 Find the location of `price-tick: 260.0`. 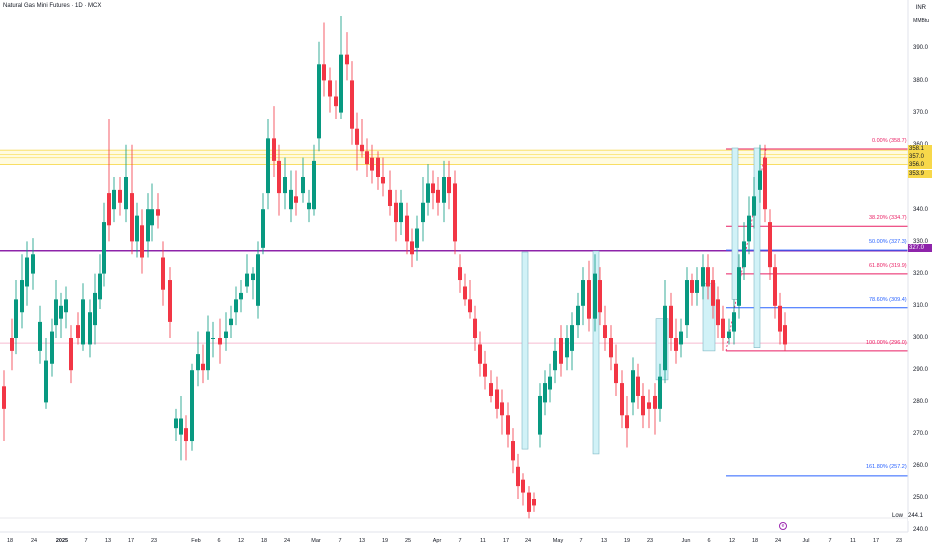

price-tick: 260.0 is located at coordinates (921, 466).